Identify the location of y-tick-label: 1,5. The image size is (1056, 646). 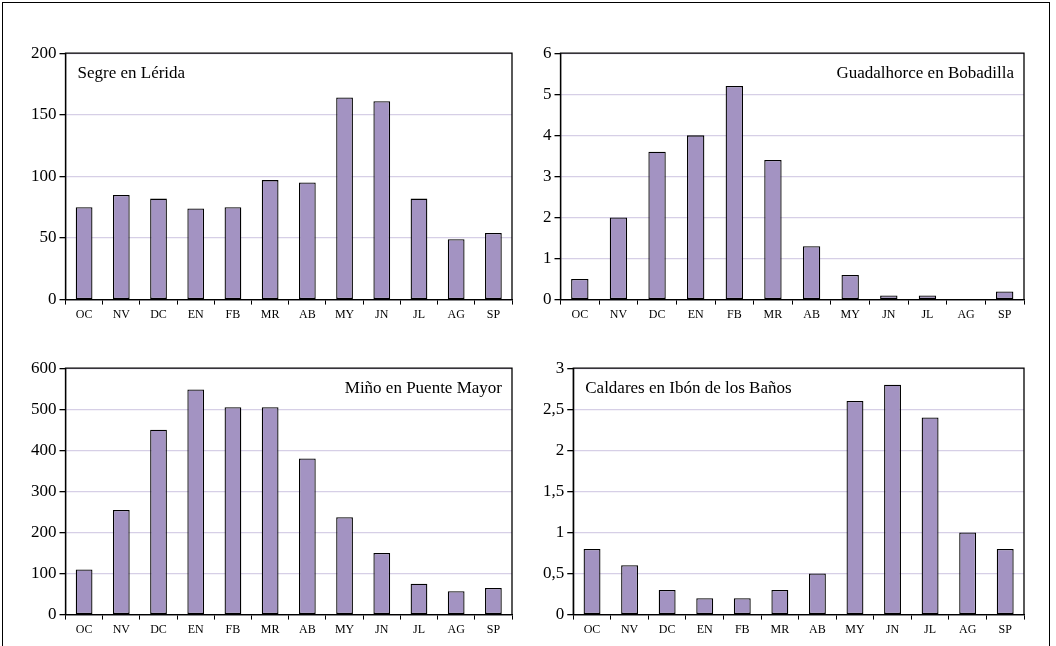
(554, 490).